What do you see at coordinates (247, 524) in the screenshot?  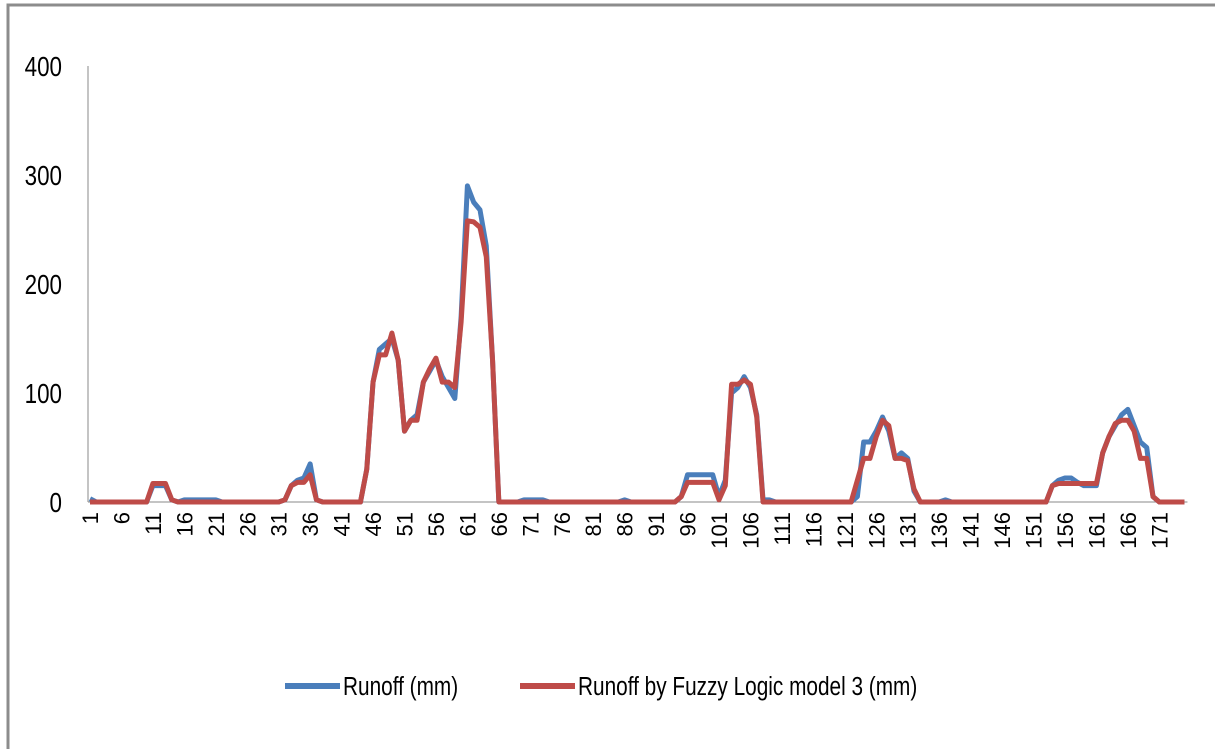 I see `x-tick-label: 26` at bounding box center [247, 524].